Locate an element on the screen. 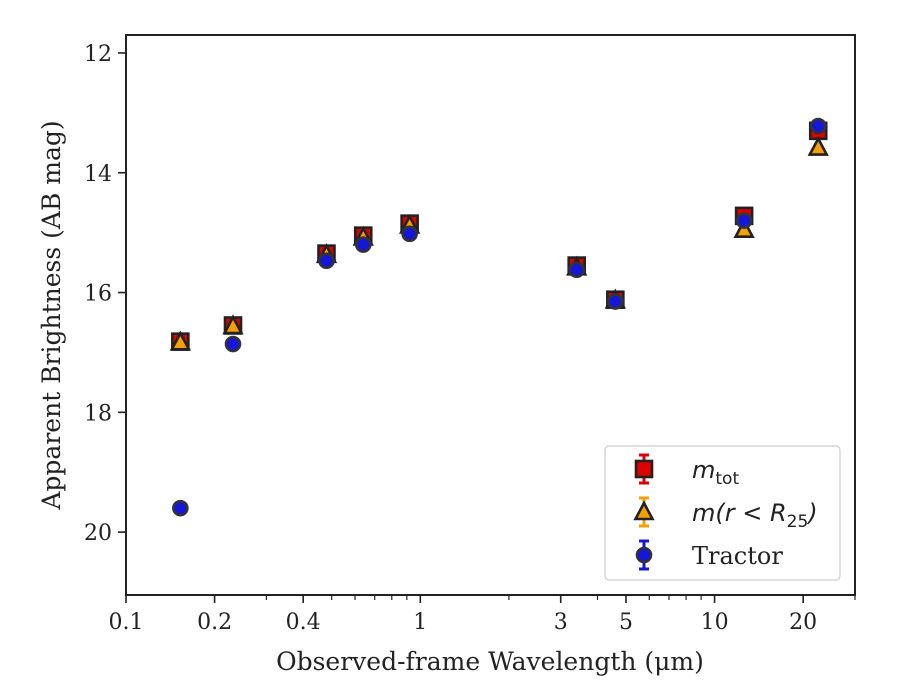 The image size is (900, 700). y-axis-title: Apparent Brightness (AB mag) is located at coordinates (51, 315).